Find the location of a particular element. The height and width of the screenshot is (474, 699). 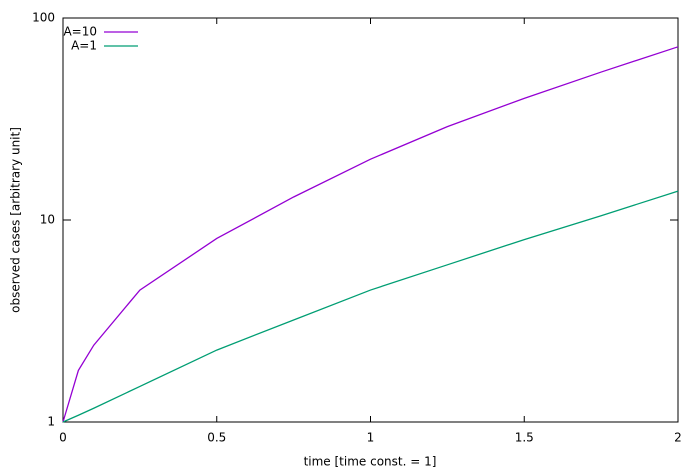

y-tick-label: 10 is located at coordinates (47, 220).